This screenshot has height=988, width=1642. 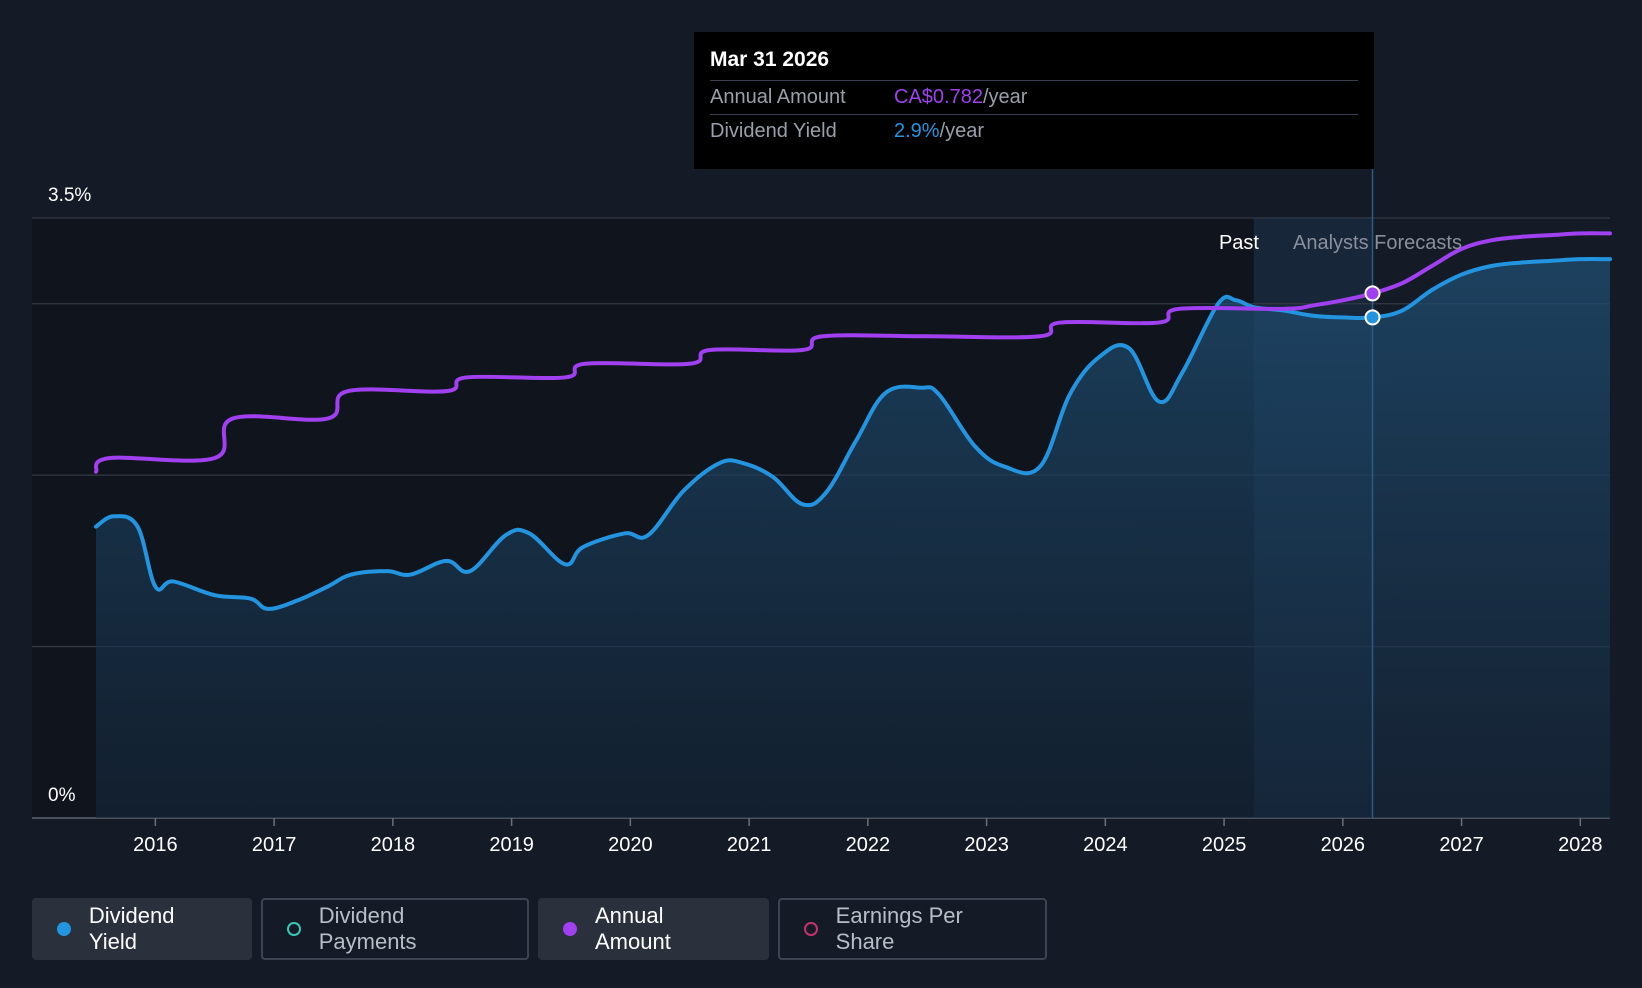 I want to click on x-tick-label: 2021, so click(x=749, y=845).